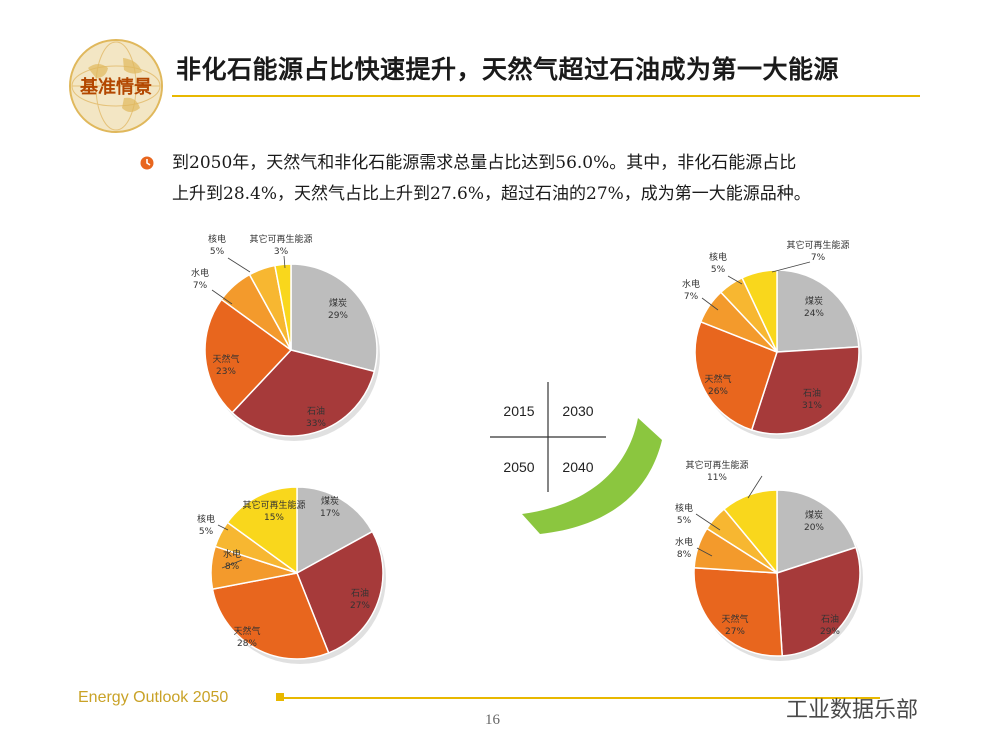 The image size is (1000, 753). Describe the element at coordinates (246, 637) in the screenshot. I see `pie-label-2050-2: 天然气 28%` at that location.